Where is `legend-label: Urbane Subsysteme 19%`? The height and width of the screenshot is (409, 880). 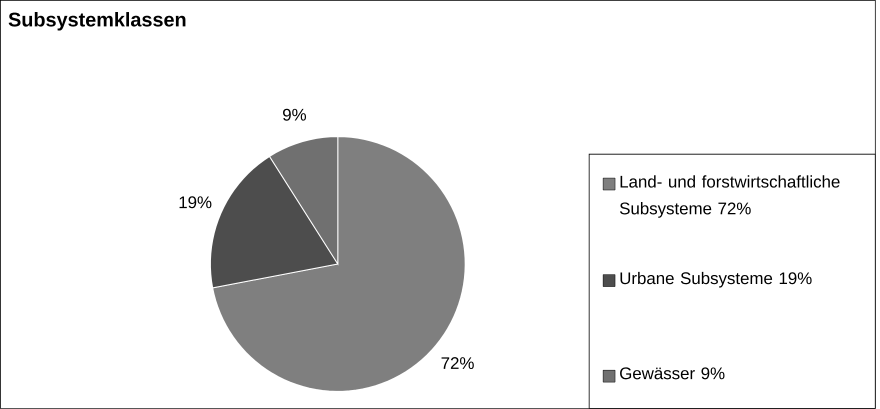
legend-label: Urbane Subsysteme 19% is located at coordinates (716, 280).